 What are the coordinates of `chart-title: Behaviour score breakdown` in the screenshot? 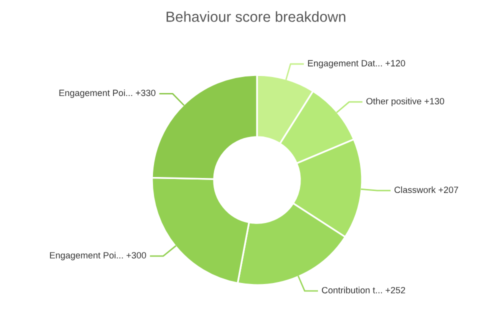 It's located at (256, 16).